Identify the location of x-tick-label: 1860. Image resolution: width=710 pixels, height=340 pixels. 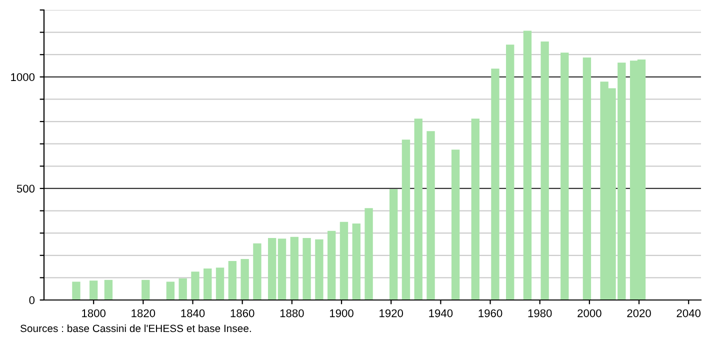
(242, 313).